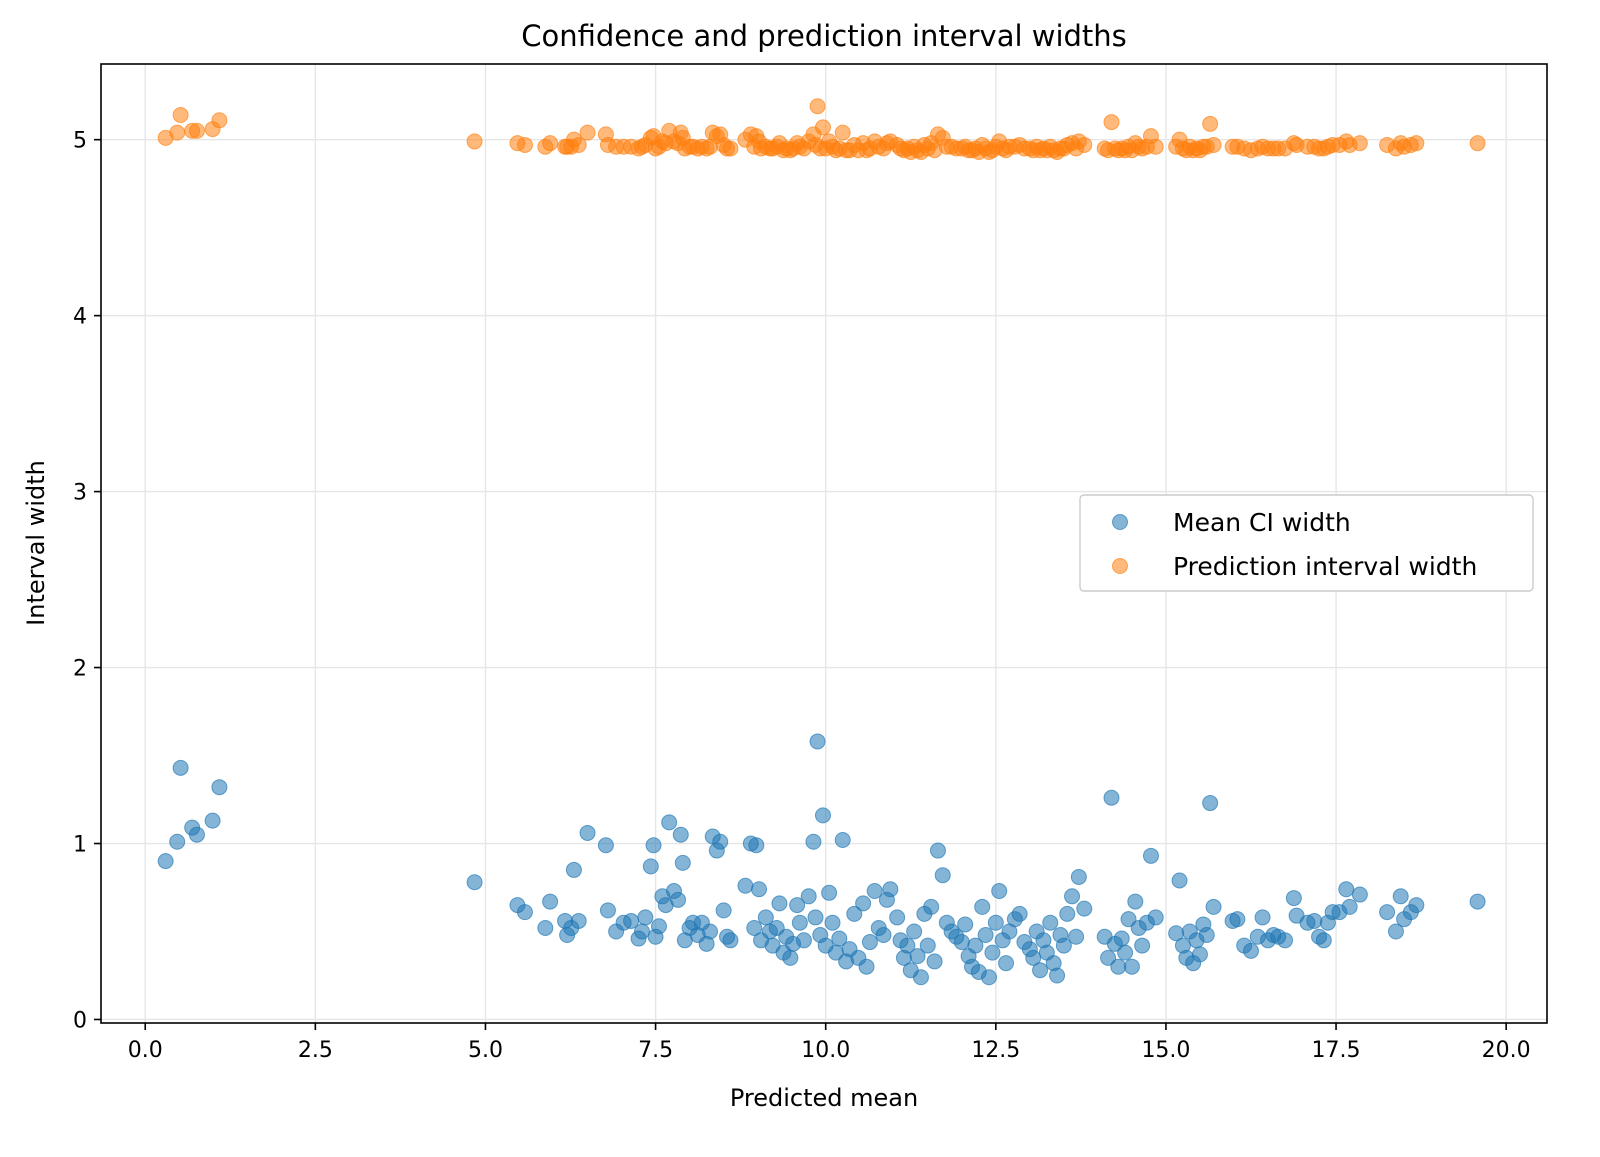 The width and height of the screenshot is (1600, 1157). Describe the element at coordinates (87, 581) in the screenshot. I see `y-axis-ticks: 0 1 2 3 4 5` at that location.